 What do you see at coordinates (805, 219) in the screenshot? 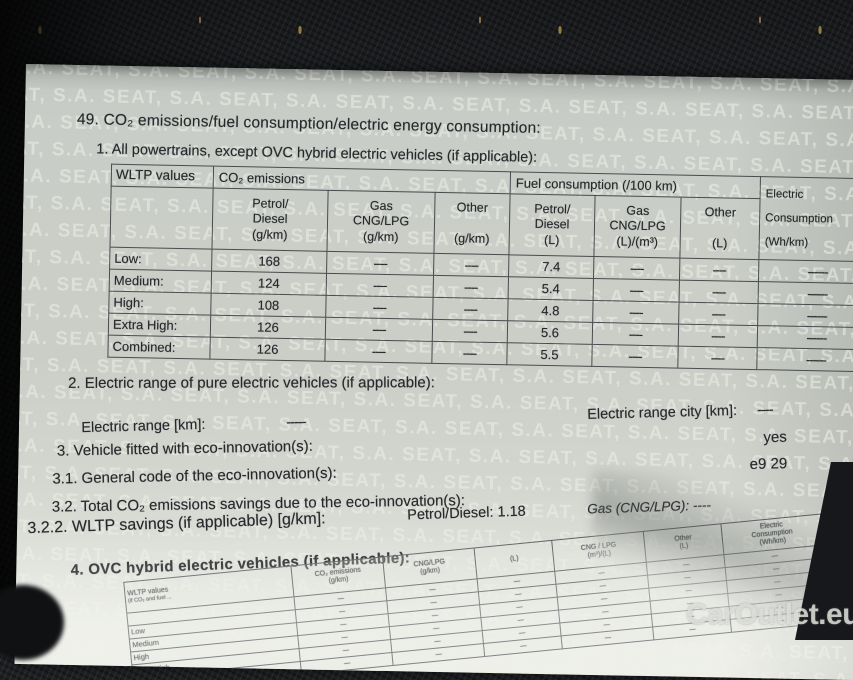
I see `table-cell: Electric Consumption (Wh/km)` at bounding box center [805, 219].